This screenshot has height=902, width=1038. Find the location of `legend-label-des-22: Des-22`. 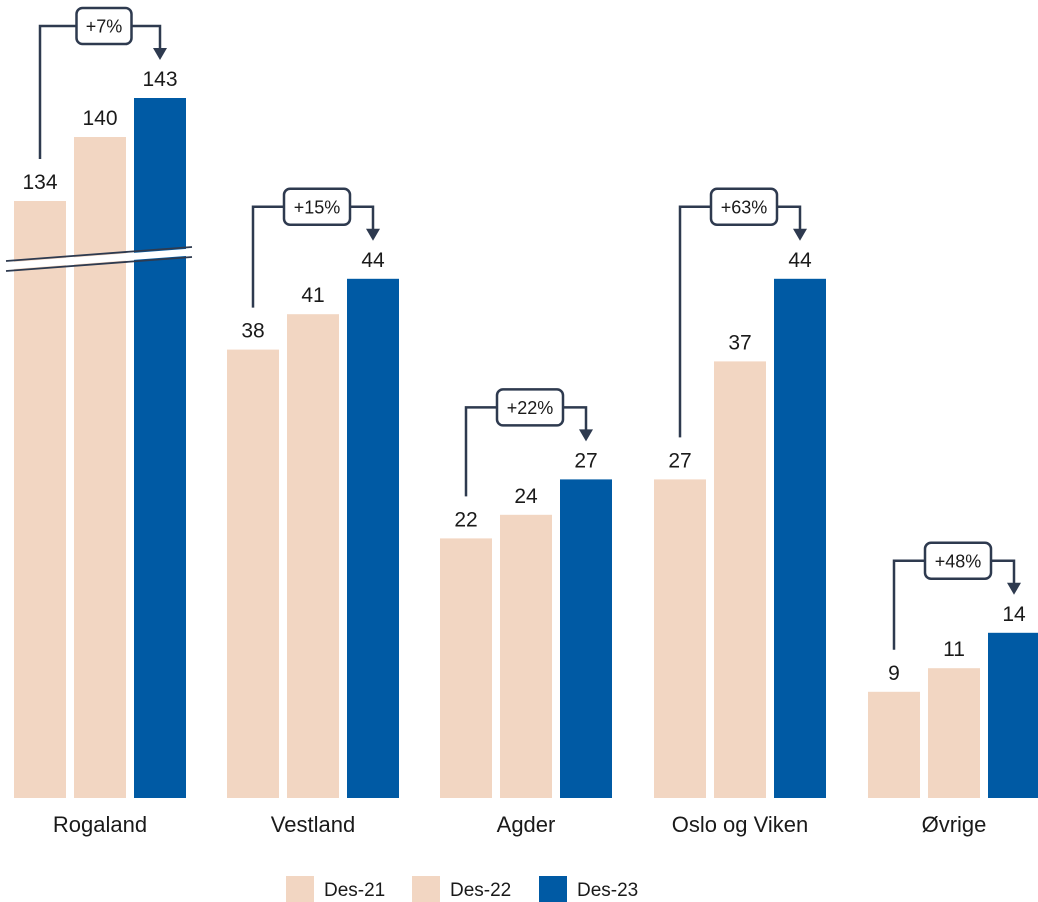

legend-label-des-22: Des-22 is located at coordinates (480, 890).